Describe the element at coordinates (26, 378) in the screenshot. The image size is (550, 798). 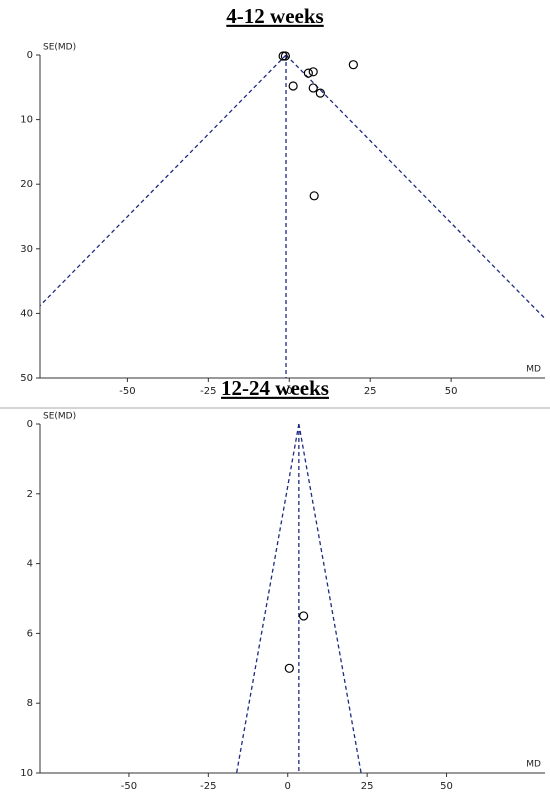
I see `y-tick-label: 50` at that location.